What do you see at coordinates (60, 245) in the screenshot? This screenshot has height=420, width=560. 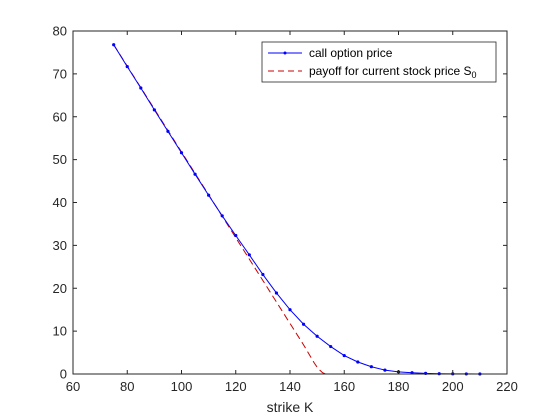 I see `y-tick-label: 30` at bounding box center [60, 245].